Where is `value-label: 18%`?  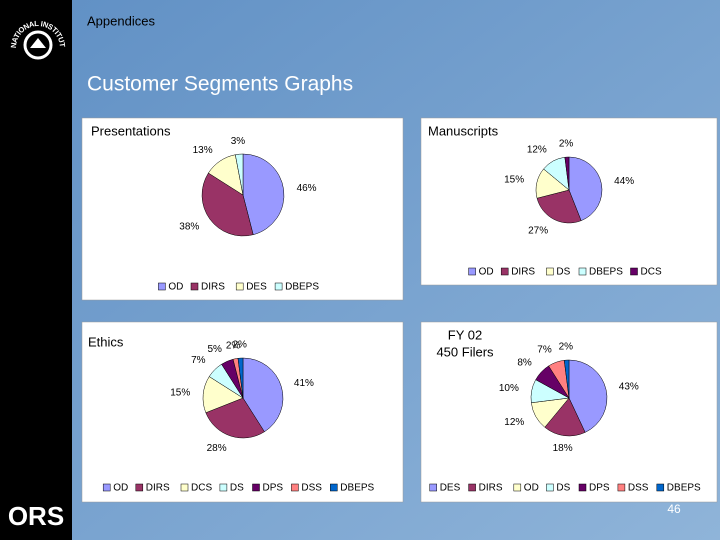 value-label: 18% is located at coordinates (563, 448).